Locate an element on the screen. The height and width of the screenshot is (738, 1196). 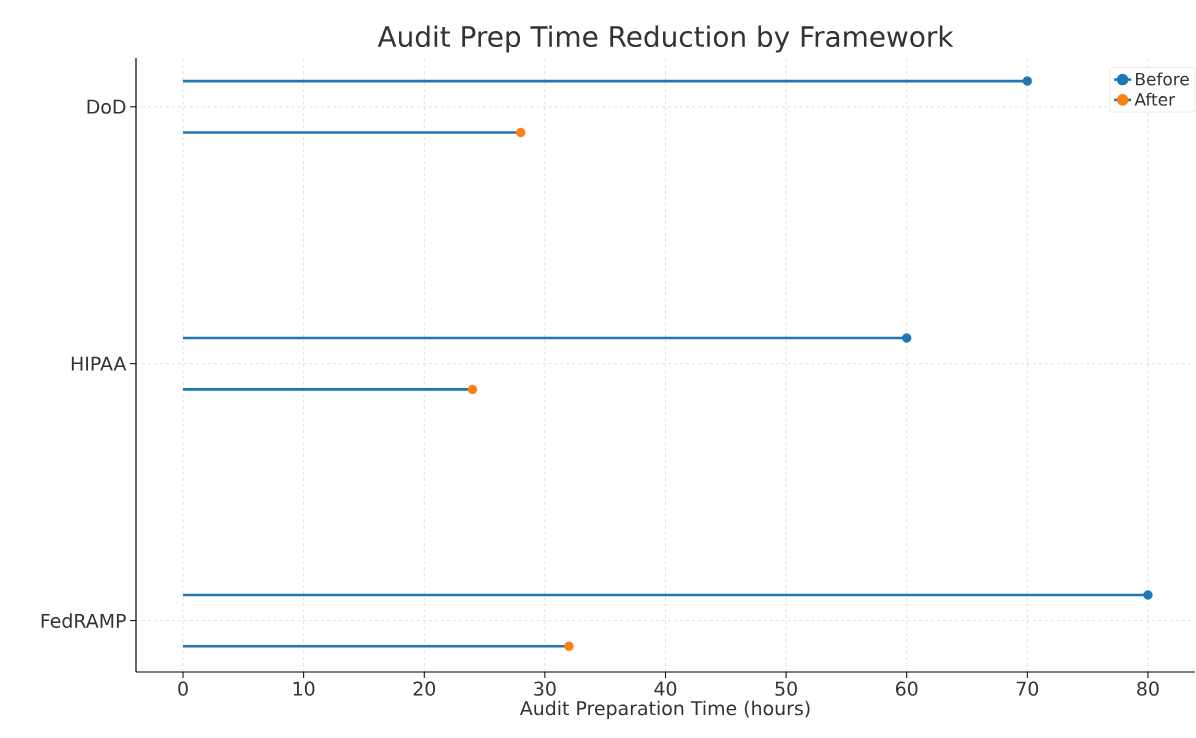
x-tick-label: 60 is located at coordinates (907, 688).